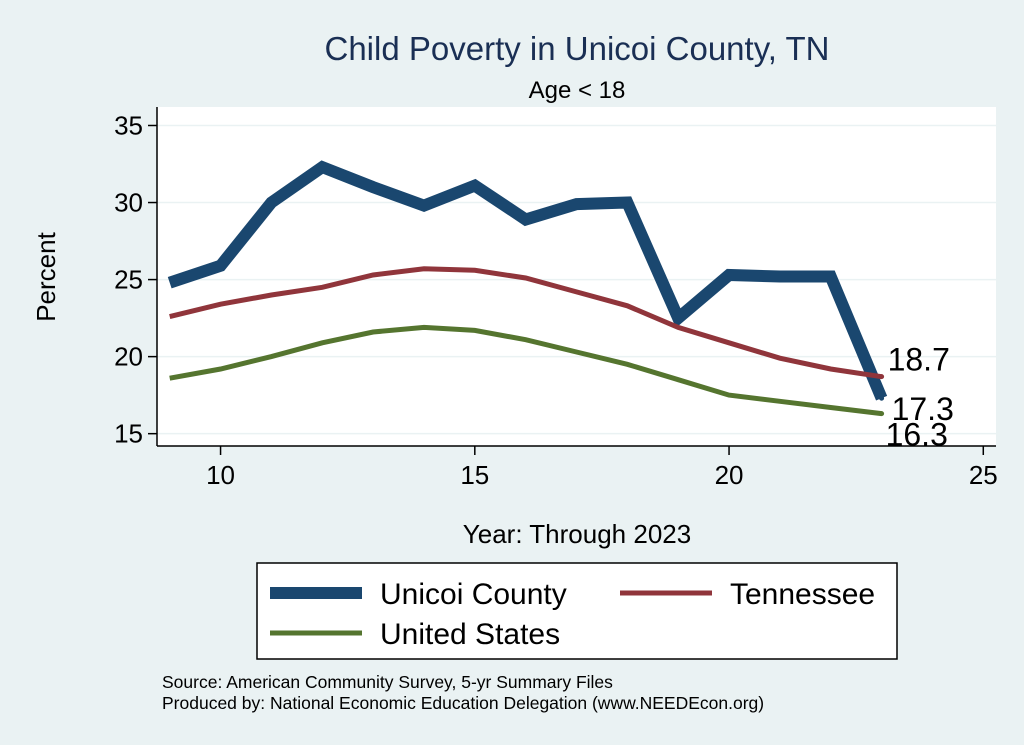  I want to click on legend-item-unicoi: Unicoi County, so click(418, 594).